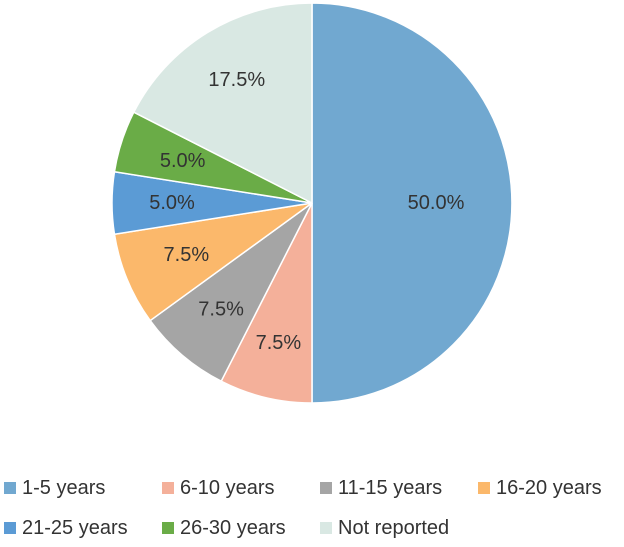  I want to click on legend-item-11-15-years: 11-15 years, so click(381, 488).